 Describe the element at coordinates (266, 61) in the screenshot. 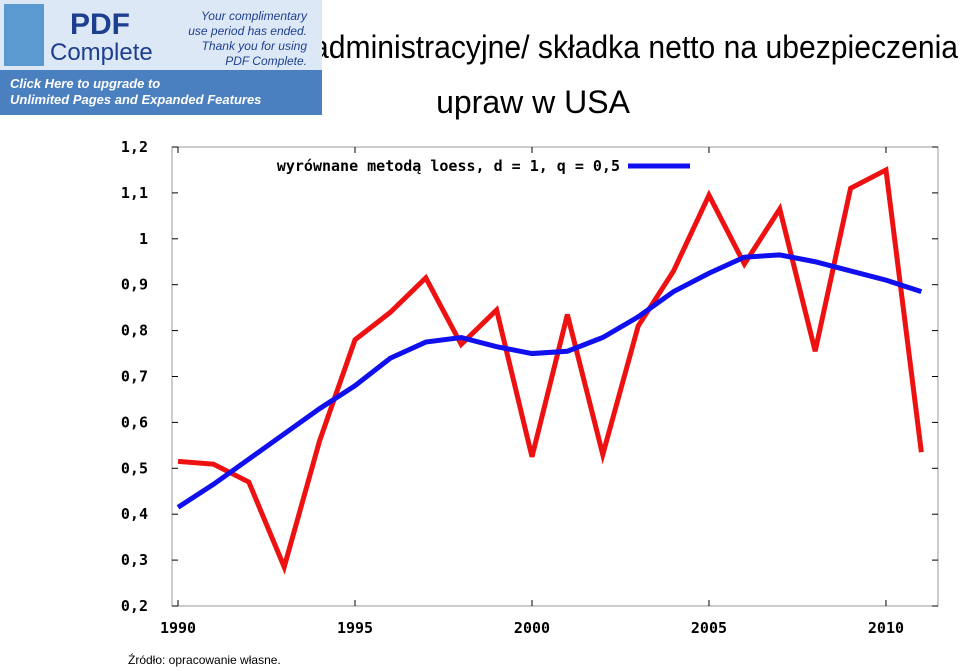

I see `banner-notice: PDF Complete.` at that location.